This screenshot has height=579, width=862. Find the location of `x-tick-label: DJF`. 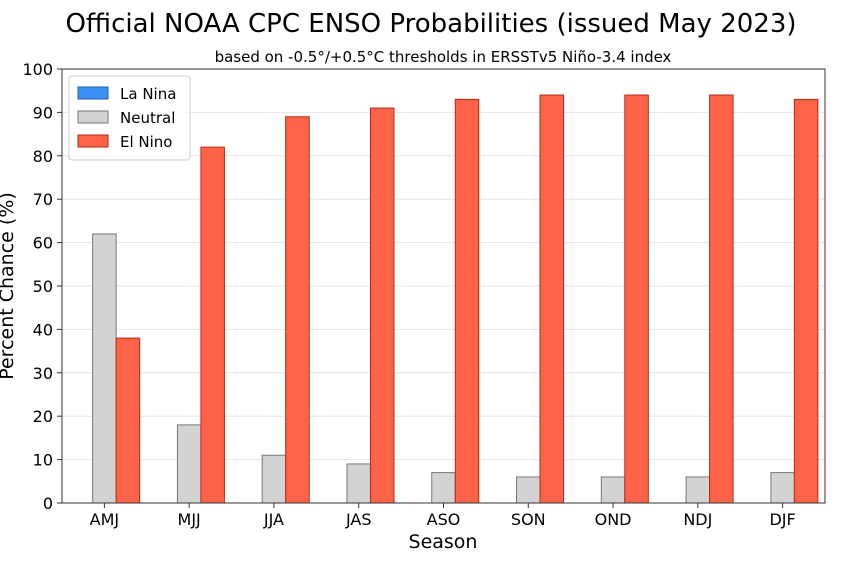

x-tick-label: DJF is located at coordinates (782, 519).